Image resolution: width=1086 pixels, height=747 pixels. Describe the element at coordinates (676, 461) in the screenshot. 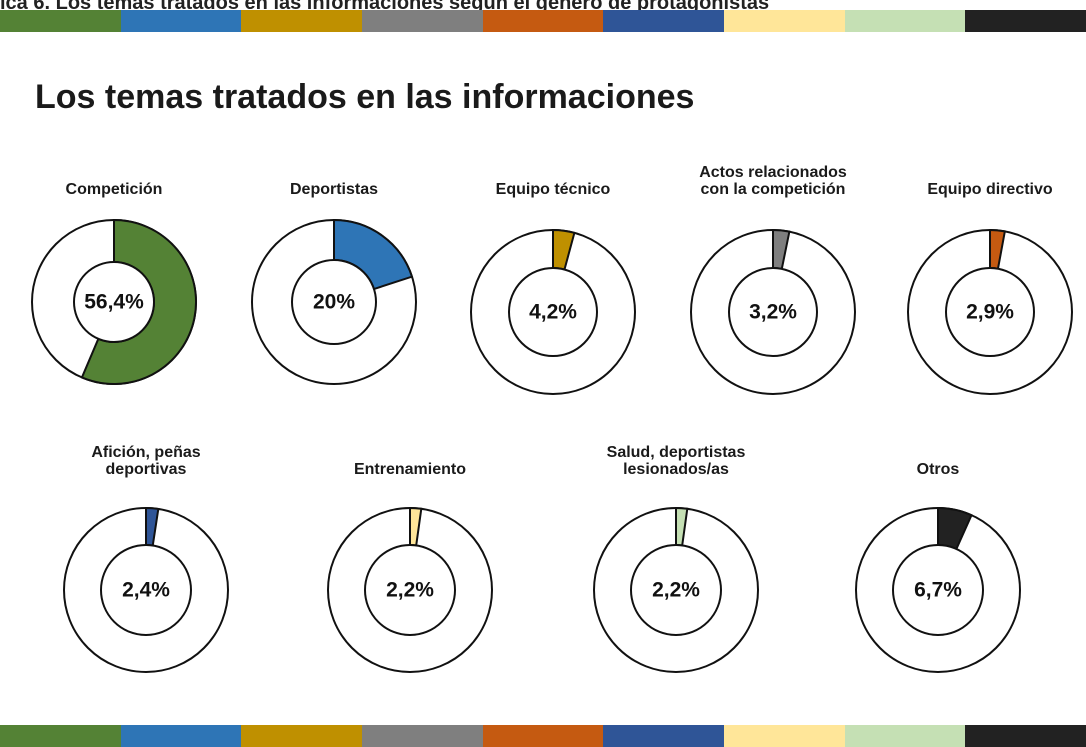

I see `donut-title: Salud, deportistas lesionados/as` at that location.